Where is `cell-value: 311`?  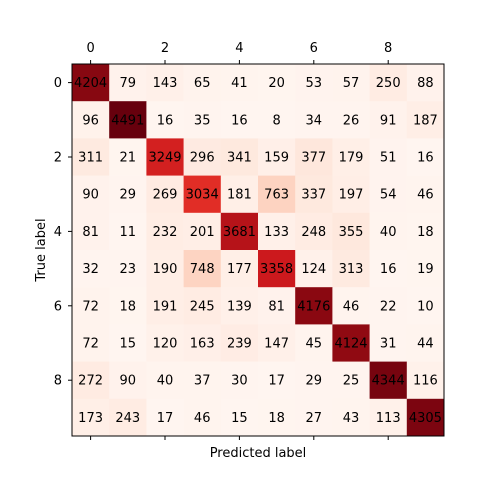
cell-value: 311 is located at coordinates (90, 158).